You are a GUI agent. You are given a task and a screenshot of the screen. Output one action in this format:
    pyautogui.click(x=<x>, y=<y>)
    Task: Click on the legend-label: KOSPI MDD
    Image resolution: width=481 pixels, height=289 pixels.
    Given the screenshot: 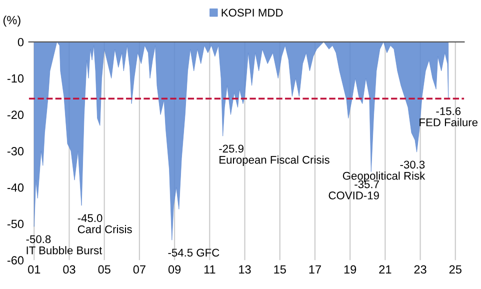 What is the action you would take?
    pyautogui.click(x=252, y=12)
    